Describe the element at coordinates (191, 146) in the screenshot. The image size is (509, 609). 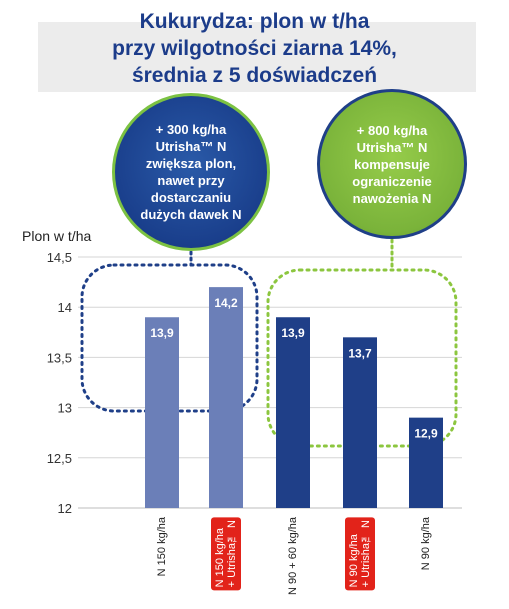
I see `bubble-left-line: Utrisha™ N` at that location.